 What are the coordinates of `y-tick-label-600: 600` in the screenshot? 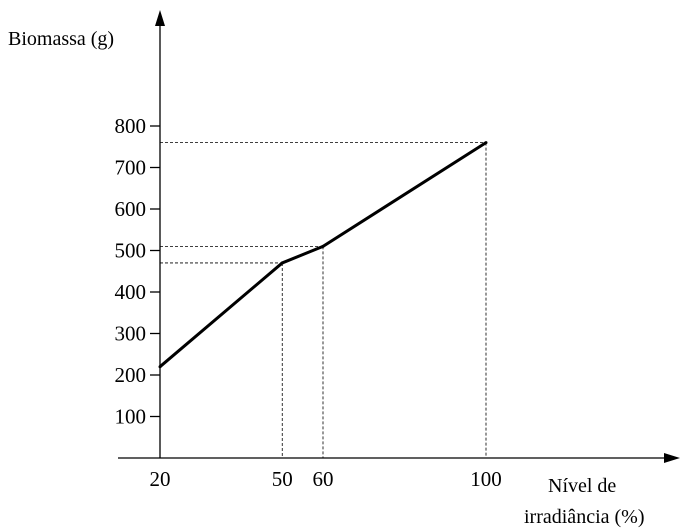 It's located at (131, 209).